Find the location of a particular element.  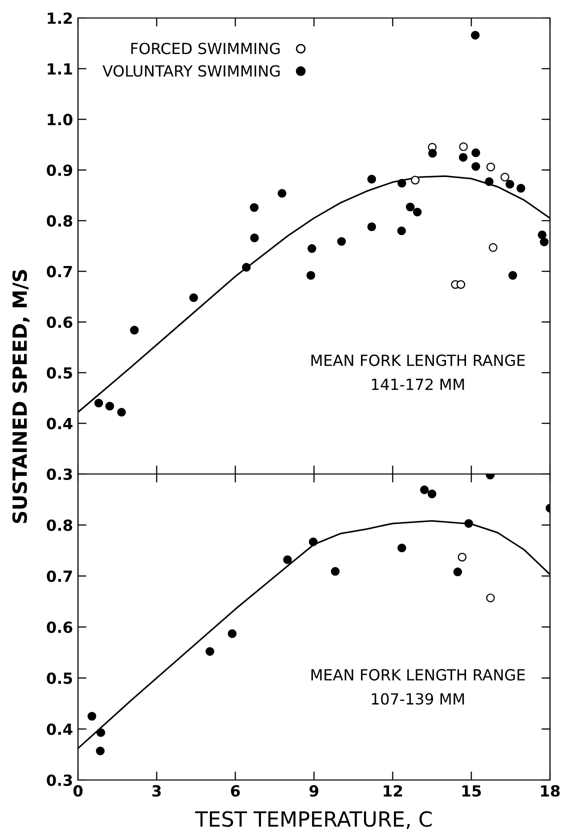

x-tick-label: 9 is located at coordinates (313, 791).